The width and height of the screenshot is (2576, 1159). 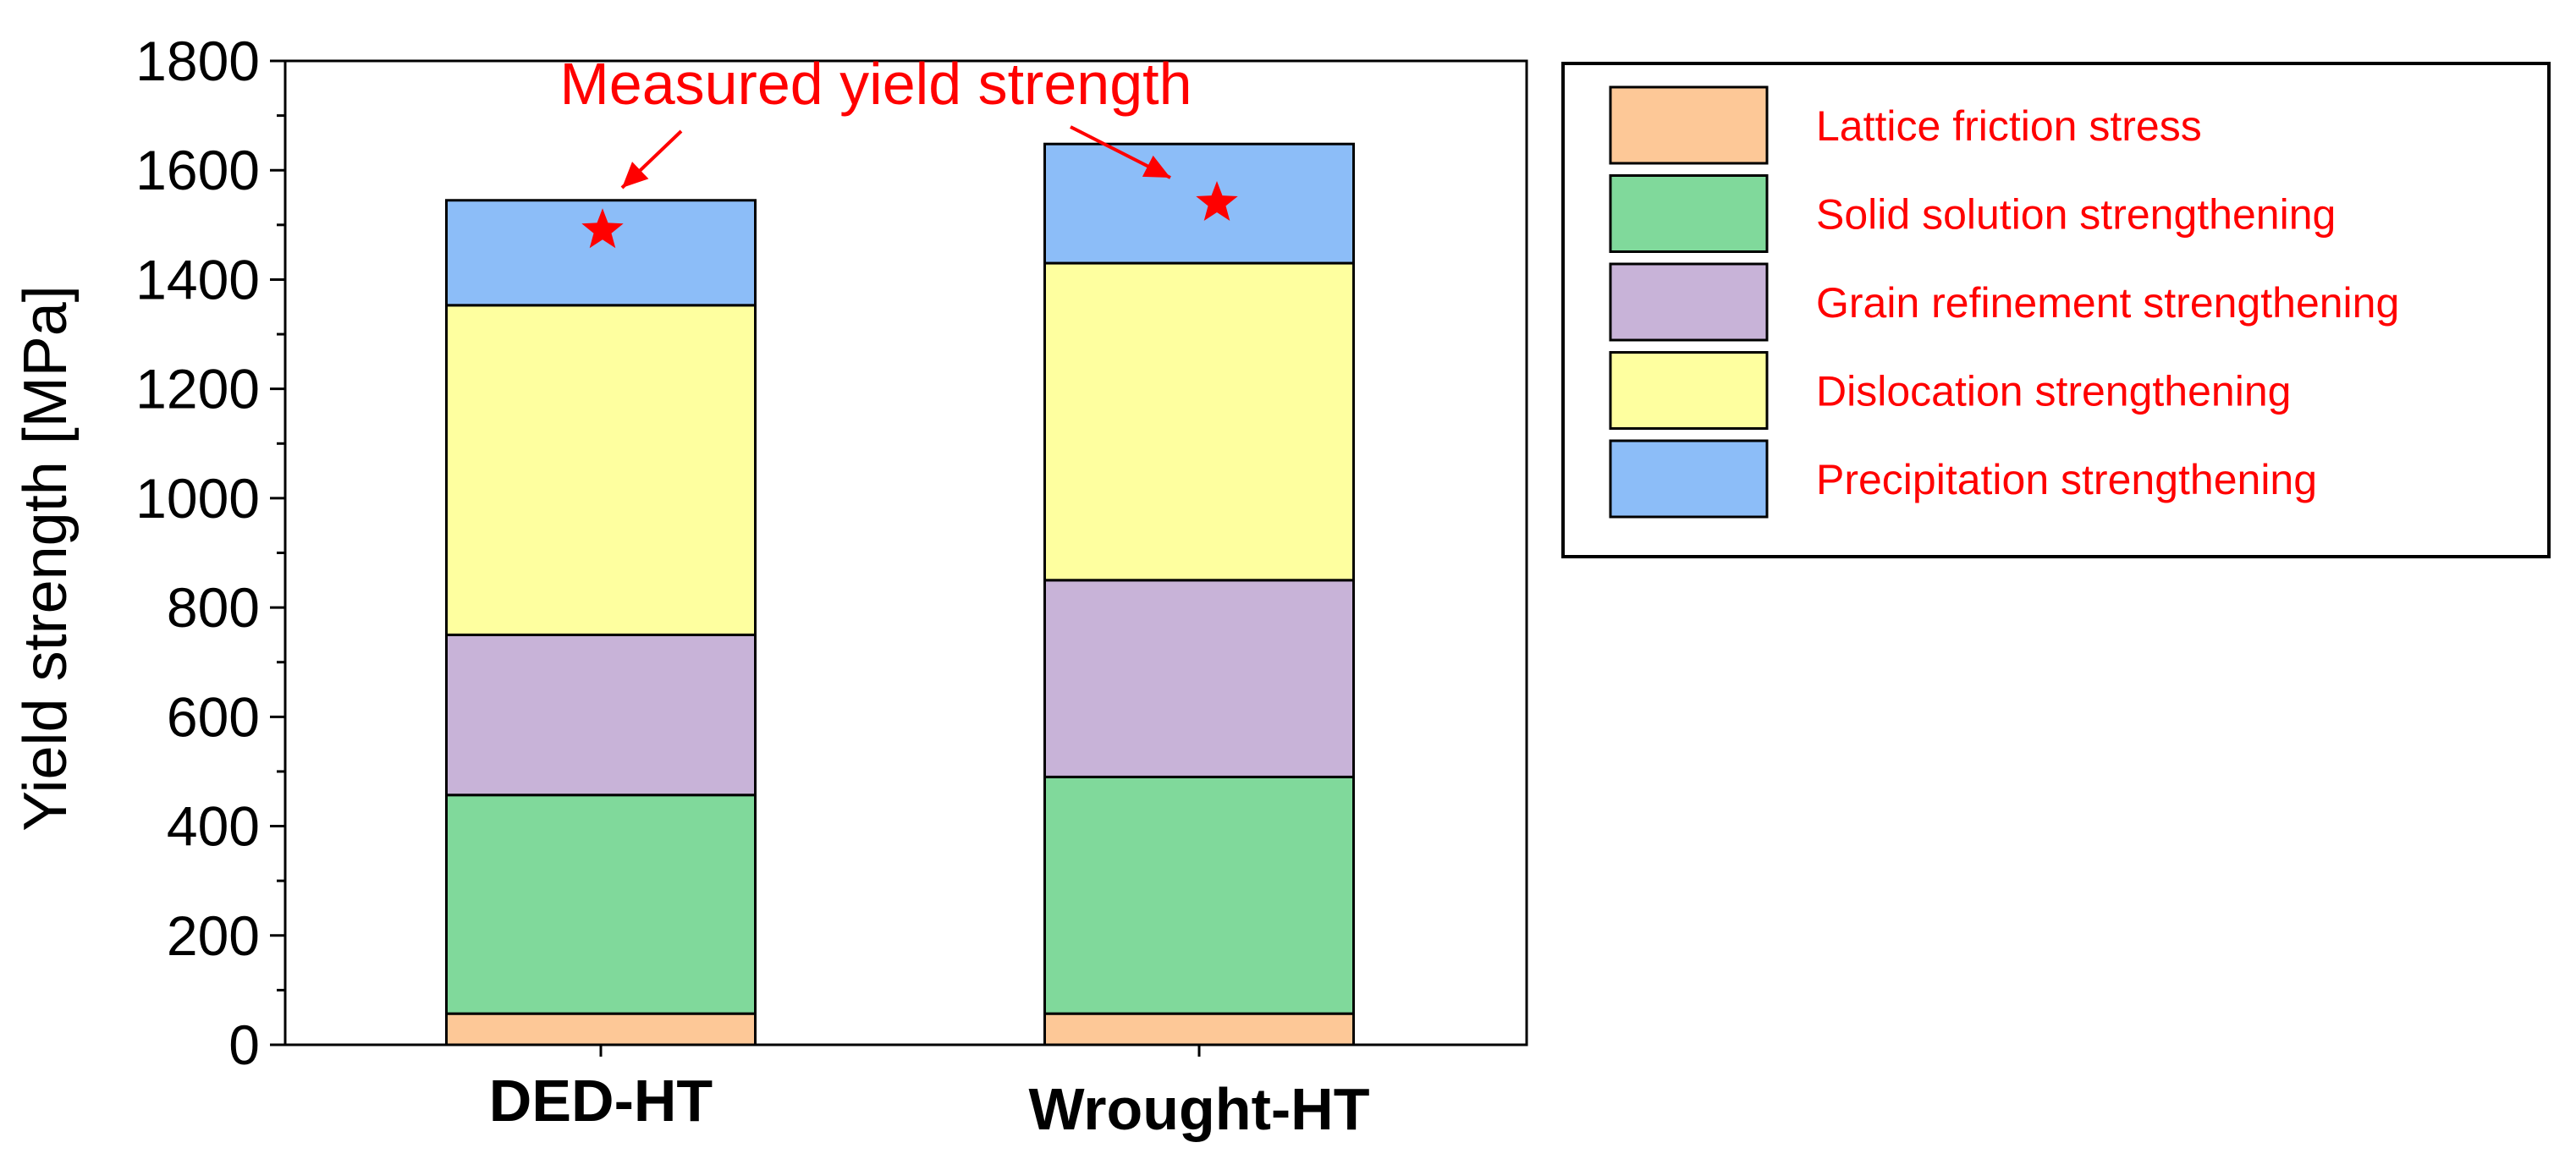 I want to click on legend-label: Lattice friction stress, so click(x=2009, y=126).